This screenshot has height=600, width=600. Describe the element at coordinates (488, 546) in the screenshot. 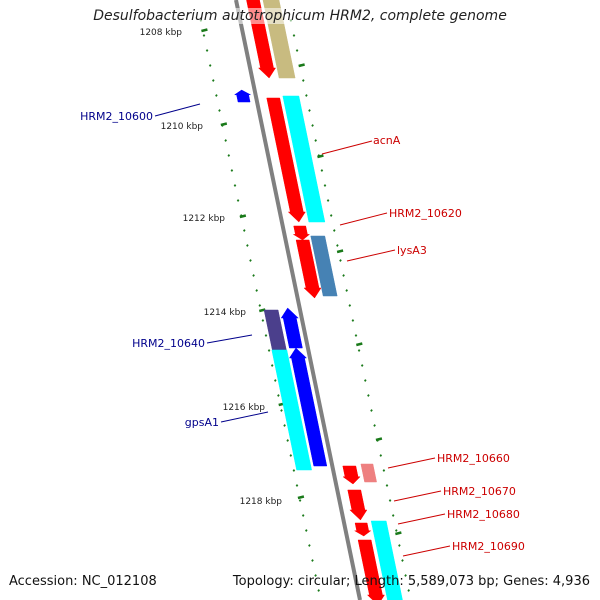

I see `gene-label-hrm2-10690: HRM2_10690` at that location.